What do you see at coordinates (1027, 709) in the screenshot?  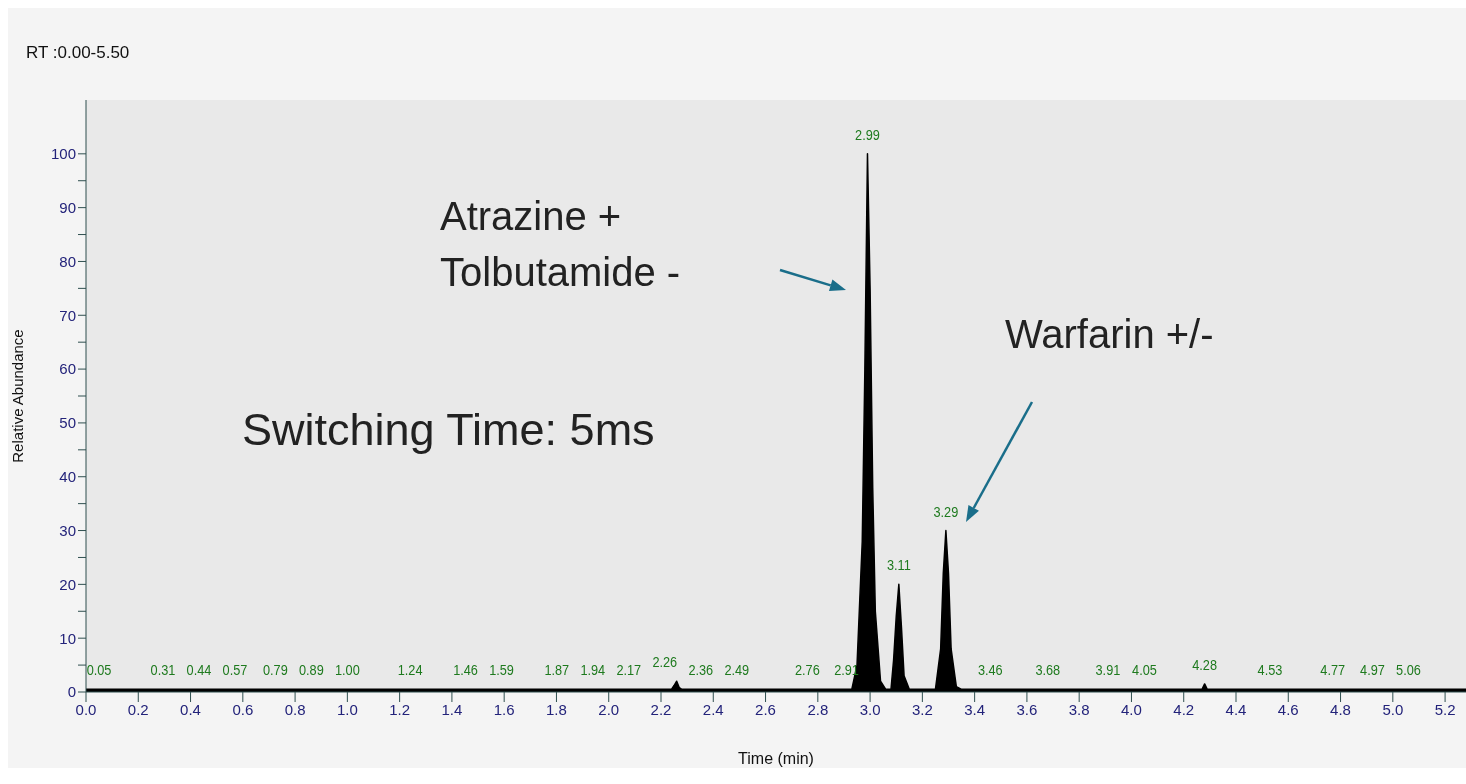 I see `x-tick-label: 3.6` at bounding box center [1027, 709].